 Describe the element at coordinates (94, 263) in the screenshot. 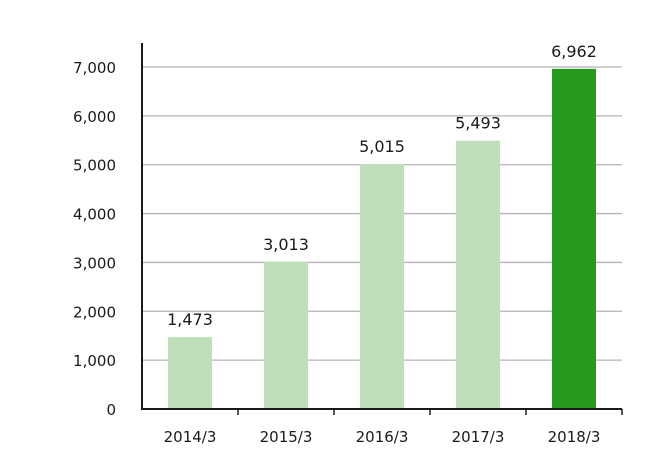

I see `y-tick-label: 3,000` at that location.